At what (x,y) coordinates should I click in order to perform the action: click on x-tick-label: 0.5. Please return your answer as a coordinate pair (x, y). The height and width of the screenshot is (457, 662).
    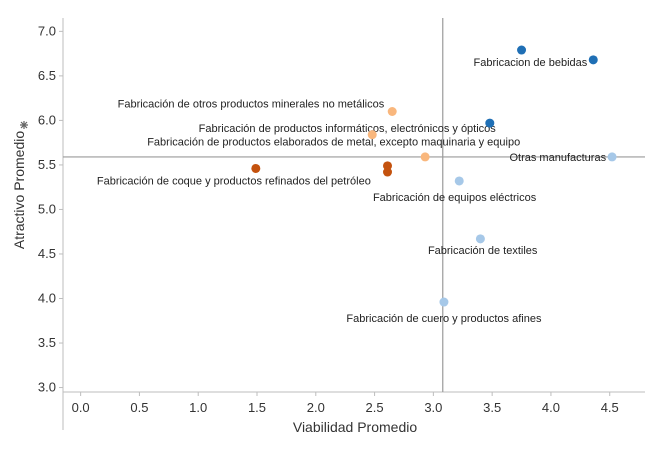
    Looking at the image, I should click on (139, 407).